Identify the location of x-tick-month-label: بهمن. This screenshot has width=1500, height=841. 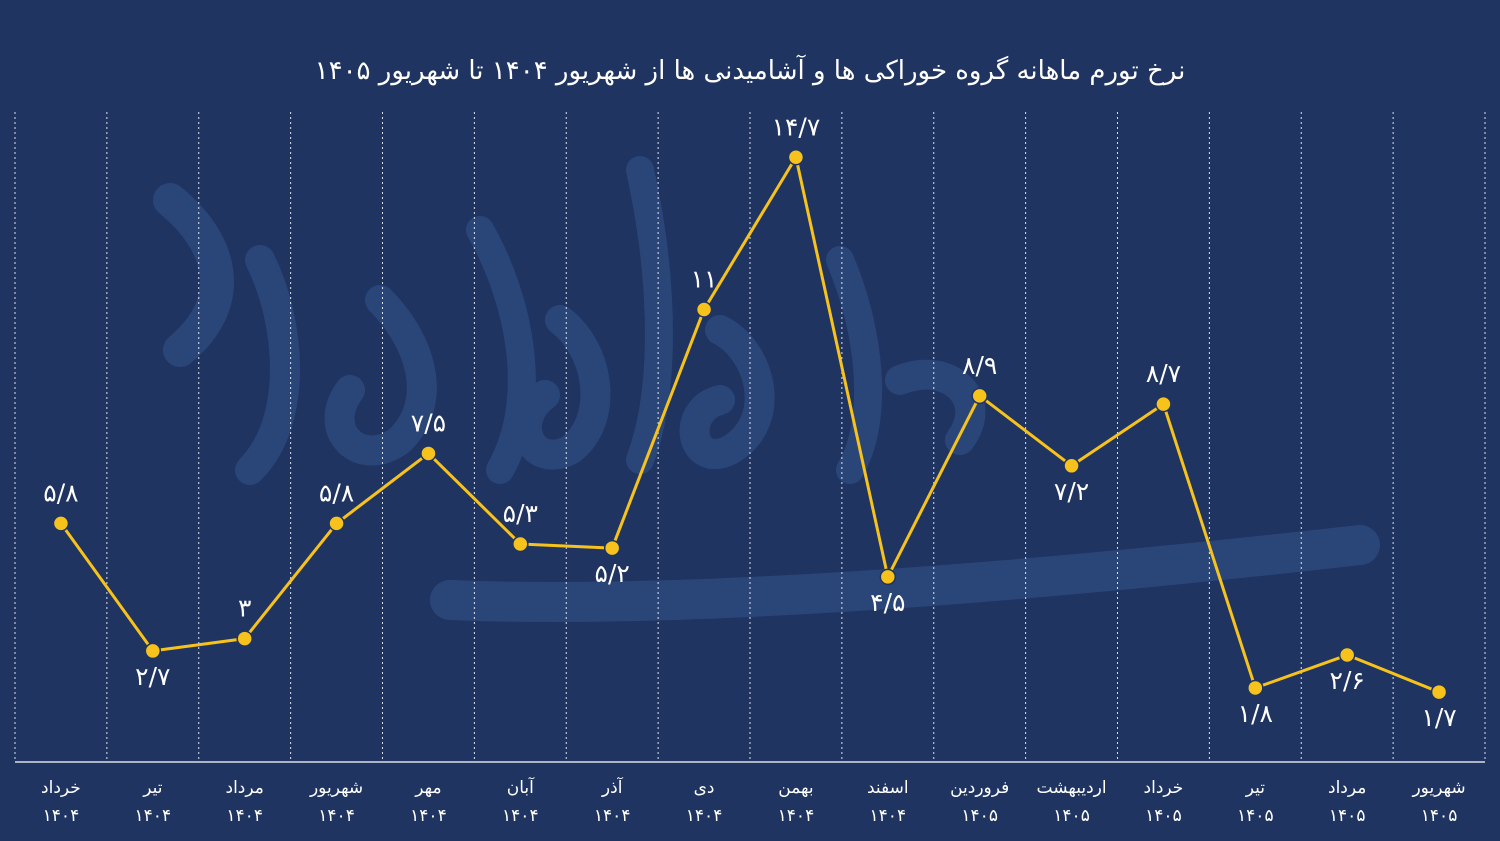
(795, 788).